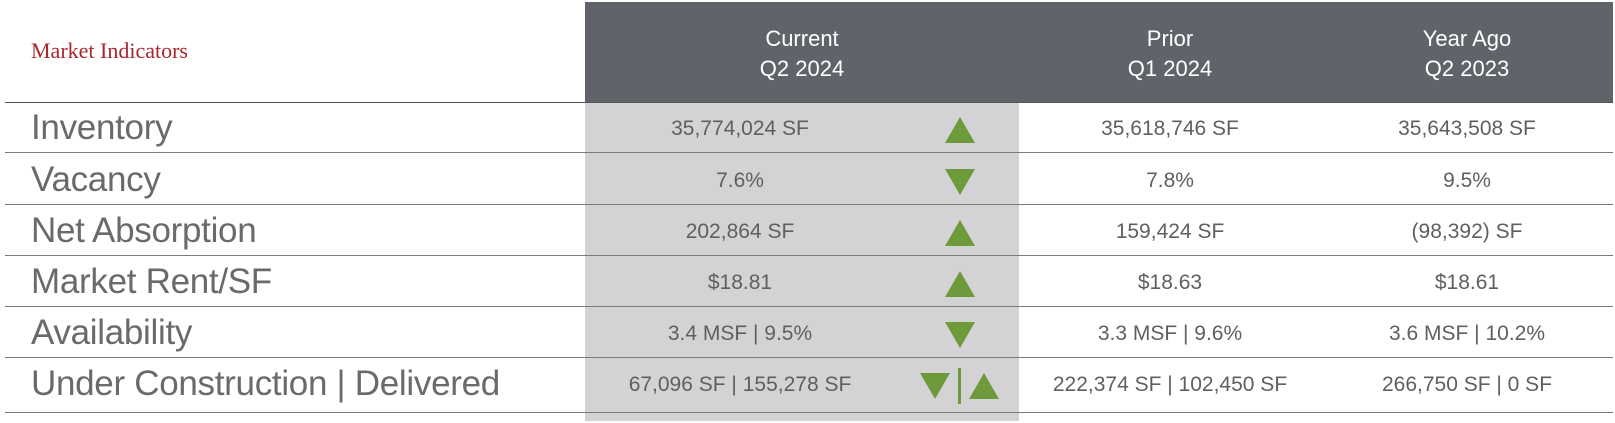  I want to click on current-value: 67,096 SF | 155,278 SF, so click(740, 384).